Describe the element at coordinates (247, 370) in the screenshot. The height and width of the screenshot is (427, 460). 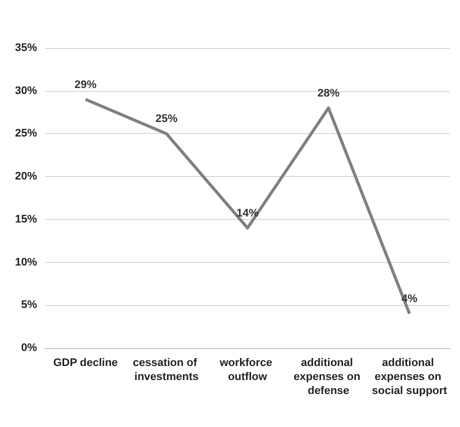
I see `x-tick-label: workforce outflow` at that location.